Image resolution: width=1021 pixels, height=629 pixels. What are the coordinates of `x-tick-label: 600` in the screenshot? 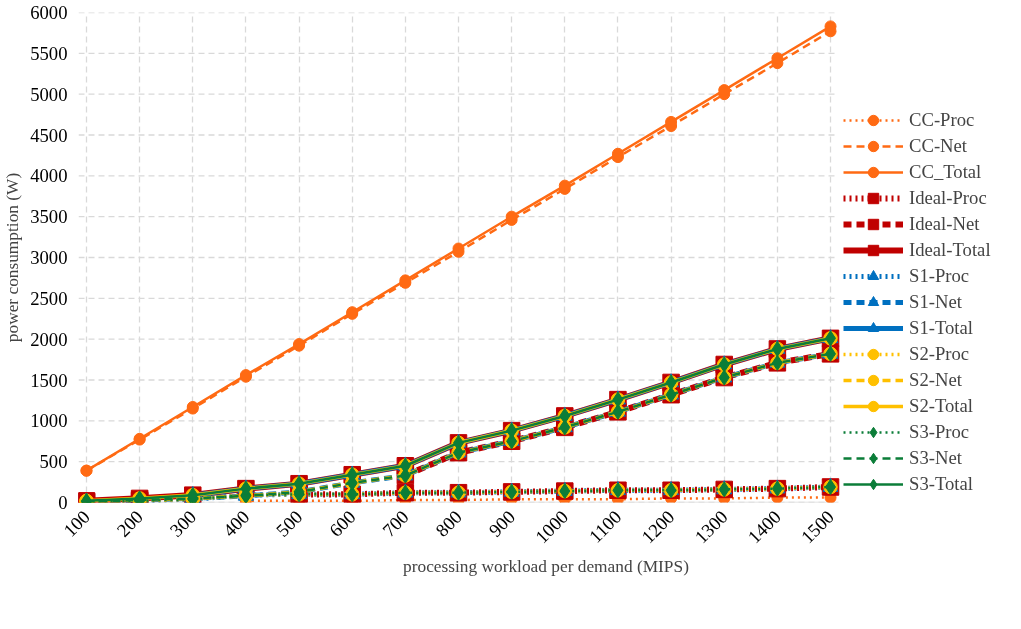 It's located at (342, 523).